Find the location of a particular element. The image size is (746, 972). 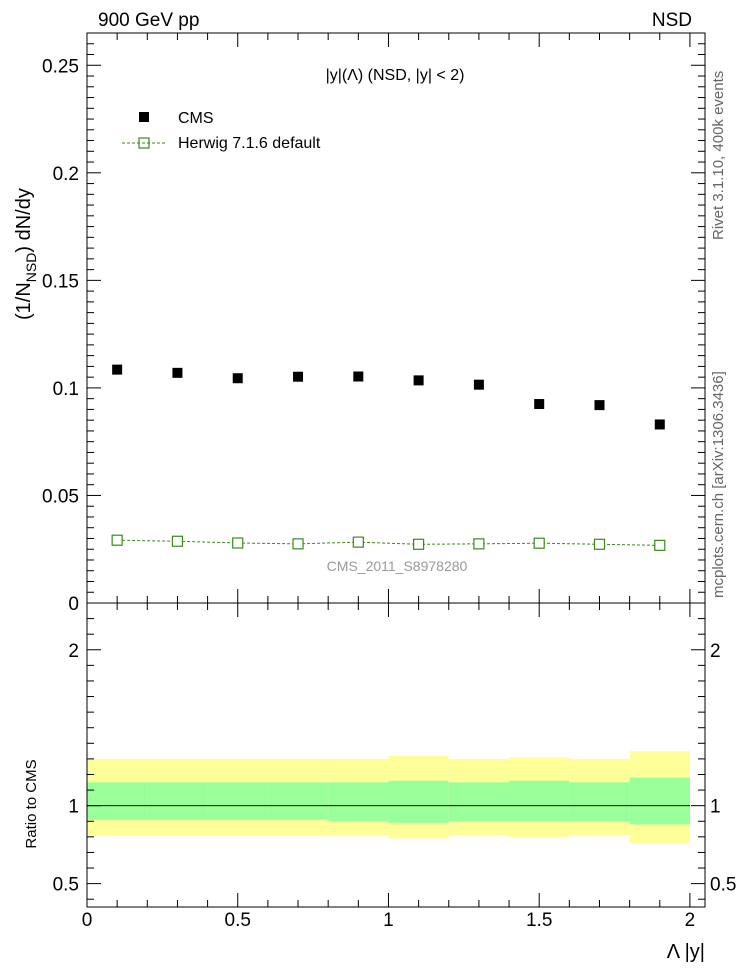

main-y-axis-label: (1/NNSD) dN/dy is located at coordinates (26, 254).